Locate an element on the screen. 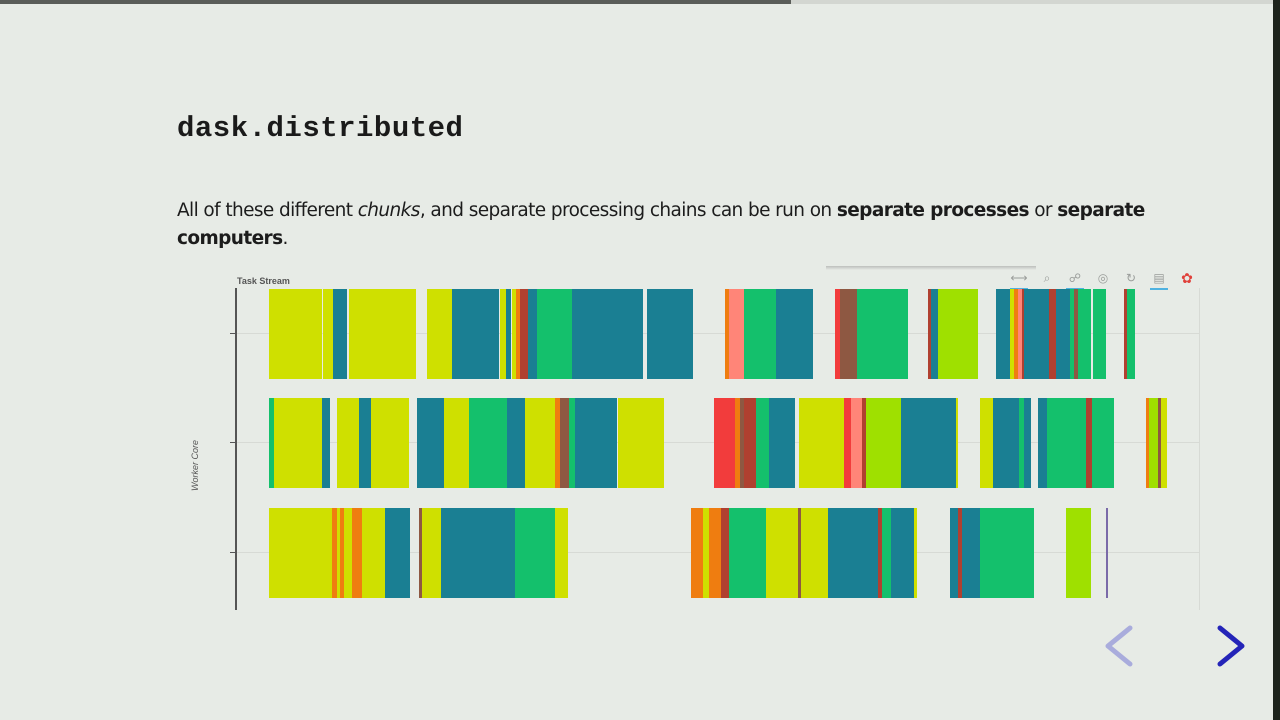 The height and width of the screenshot is (720, 1280). reset-tool: ↻ is located at coordinates (1131, 278).